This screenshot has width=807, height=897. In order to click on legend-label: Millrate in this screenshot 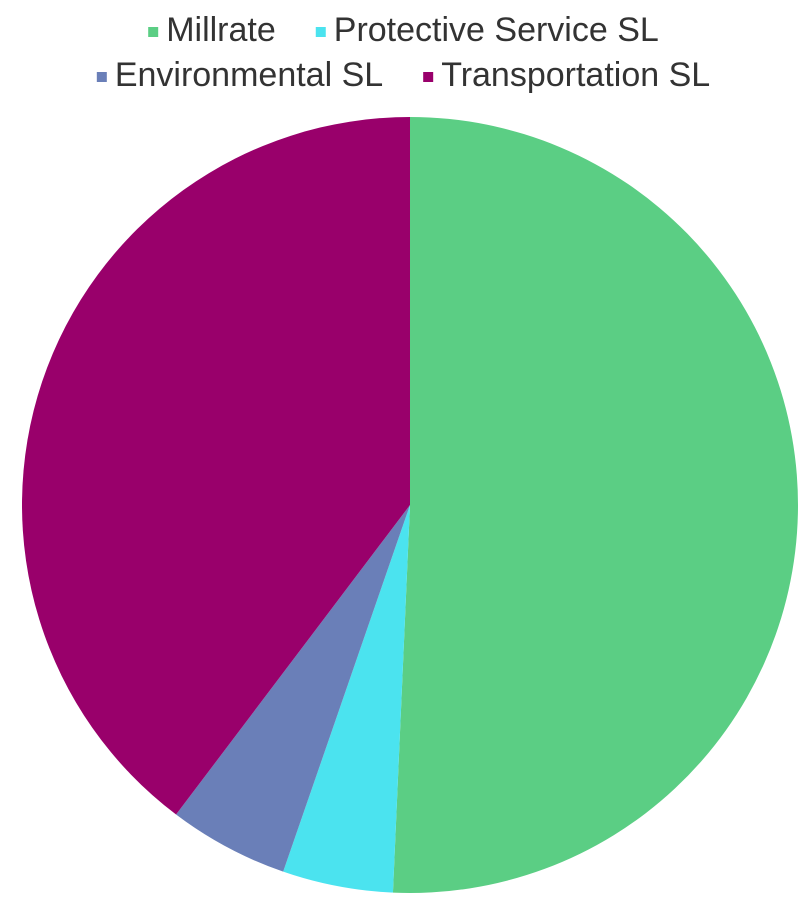, I will do `click(221, 30)`.